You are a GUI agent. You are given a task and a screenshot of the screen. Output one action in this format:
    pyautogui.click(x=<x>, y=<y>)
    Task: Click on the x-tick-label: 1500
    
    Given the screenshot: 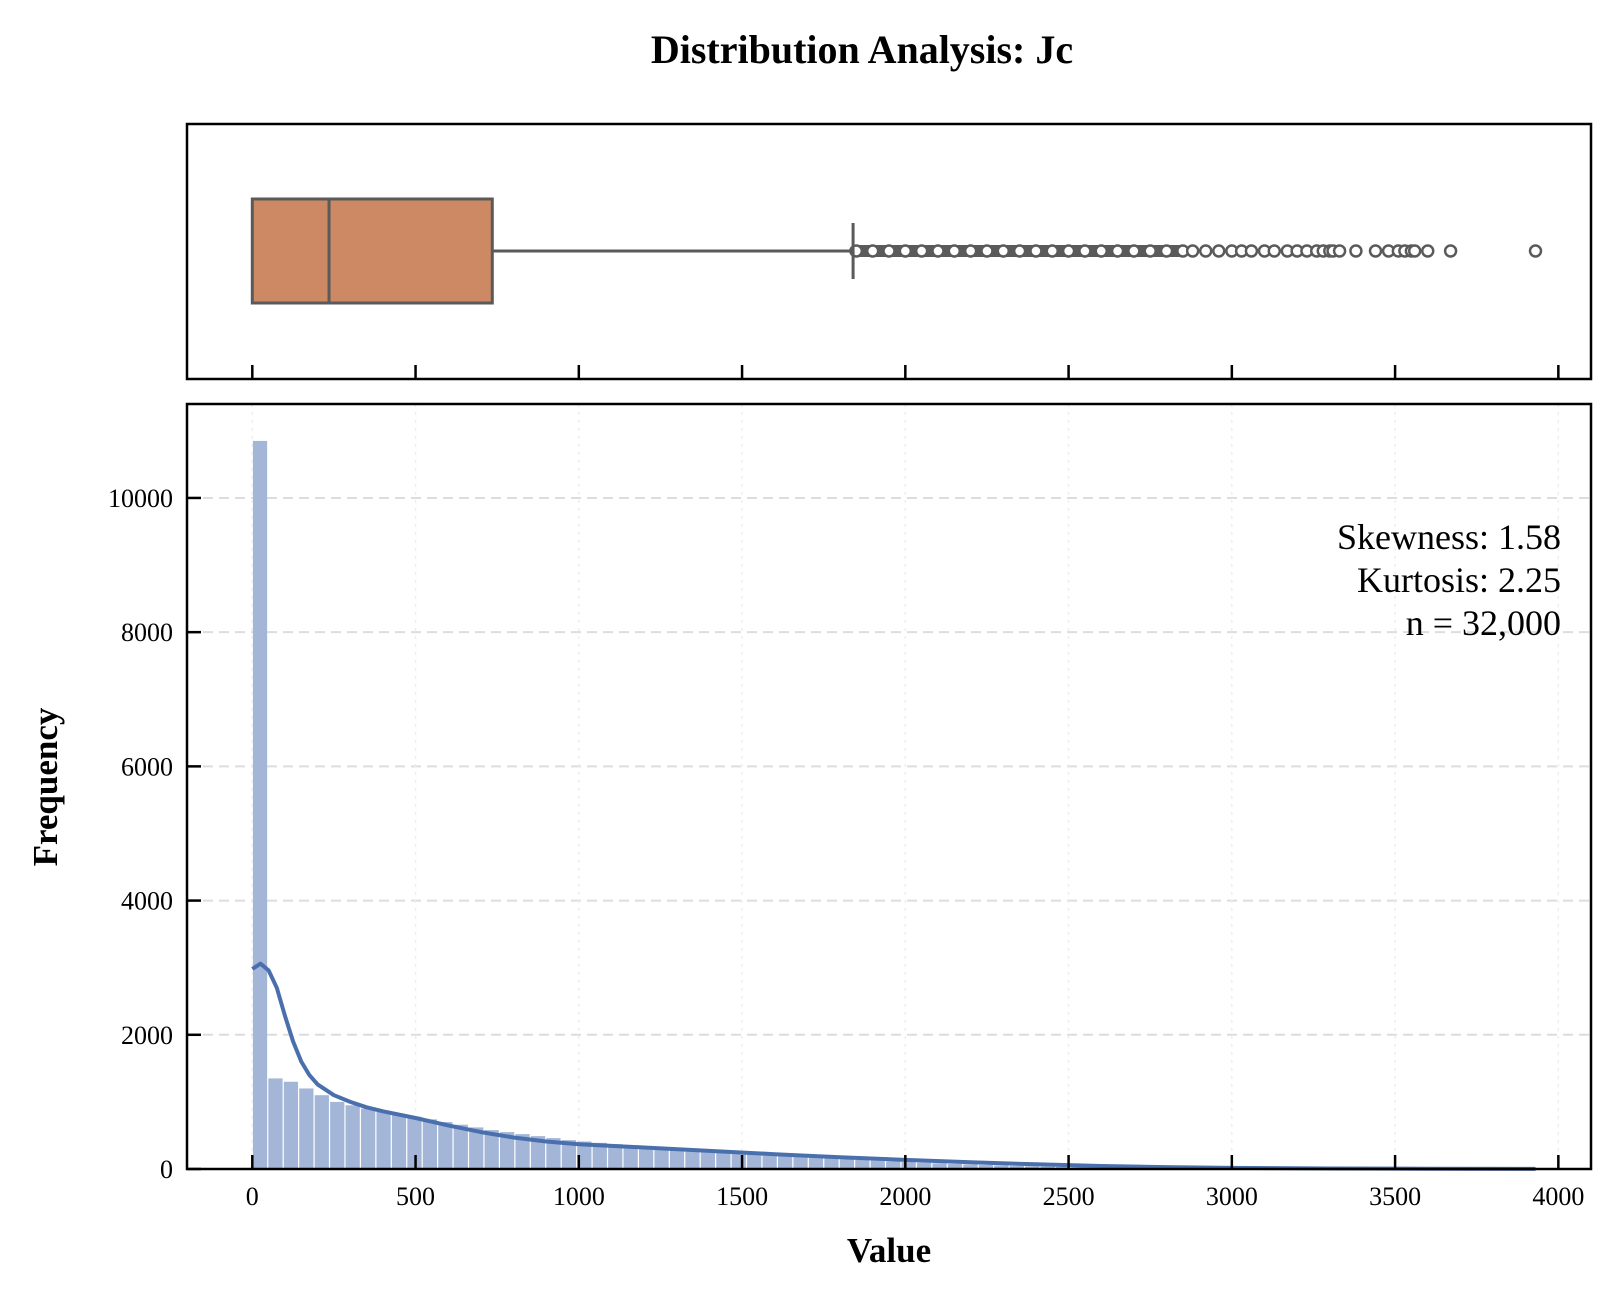 What is the action you would take?
    pyautogui.click(x=742, y=1196)
    